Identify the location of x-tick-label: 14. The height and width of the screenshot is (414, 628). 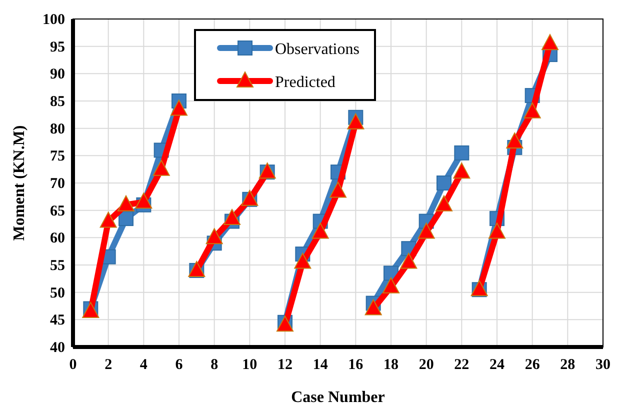
(320, 365).